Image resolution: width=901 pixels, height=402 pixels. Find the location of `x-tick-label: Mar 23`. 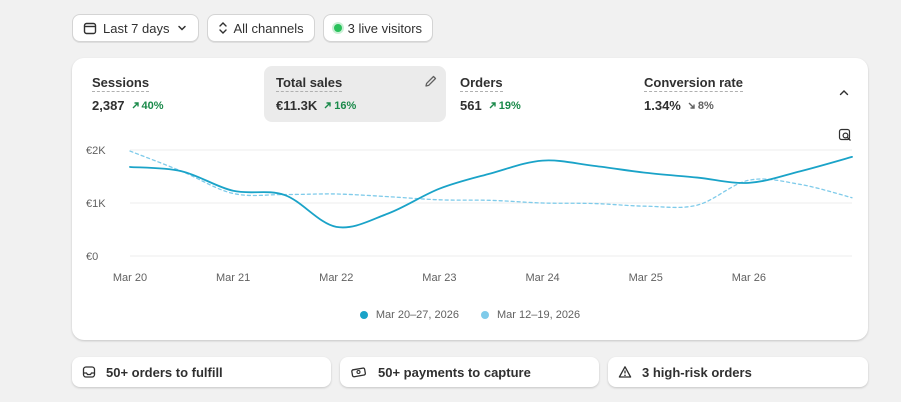

x-tick-label: Mar 23 is located at coordinates (439, 278).